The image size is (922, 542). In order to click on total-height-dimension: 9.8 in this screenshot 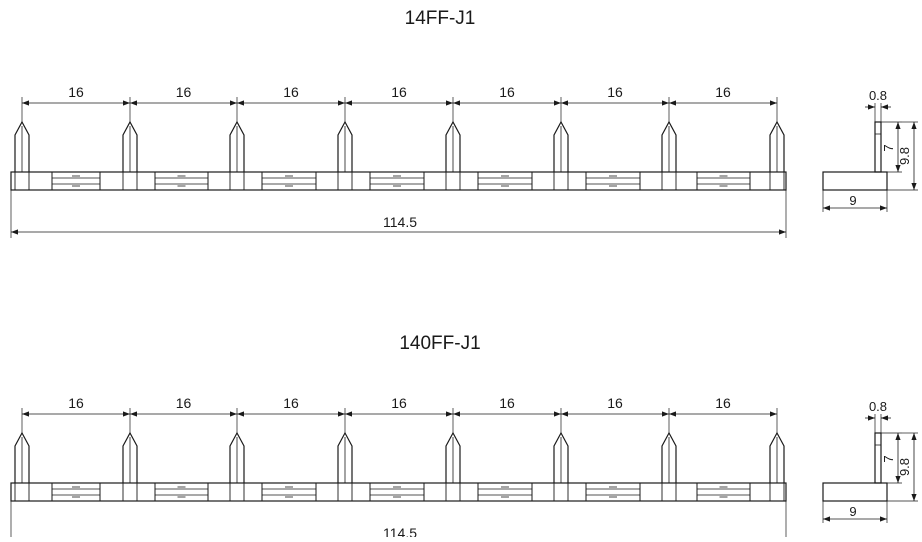, I will do `click(902, 467)`.